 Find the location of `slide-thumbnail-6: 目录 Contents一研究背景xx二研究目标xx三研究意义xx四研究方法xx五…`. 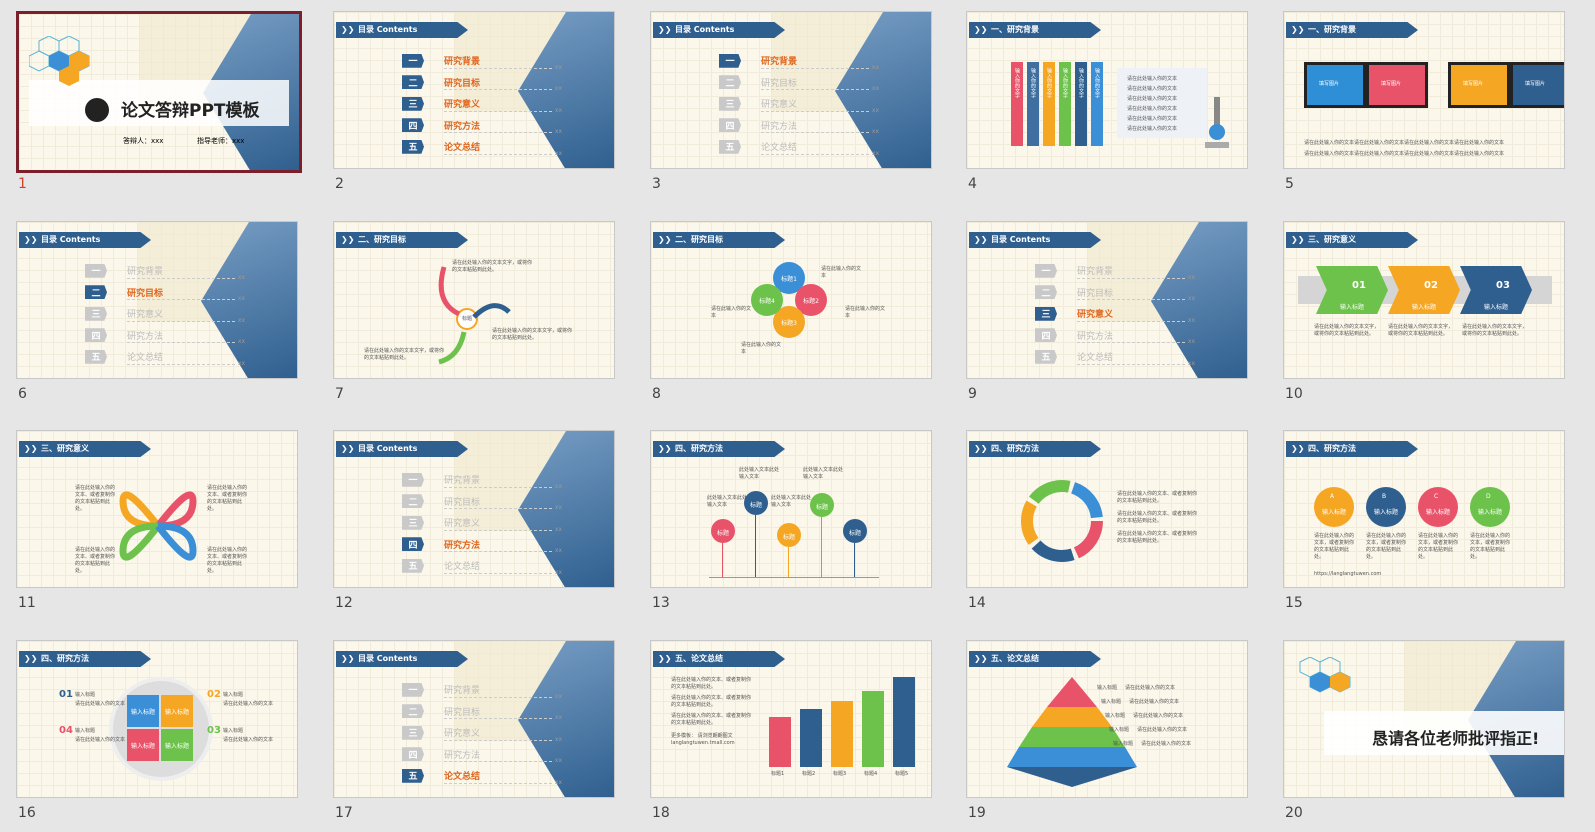

slide-thumbnail-6: 目录 Contents一研究背景xx二研究目标xx三研究意义xx四研究方法xx五… is located at coordinates (157, 300).